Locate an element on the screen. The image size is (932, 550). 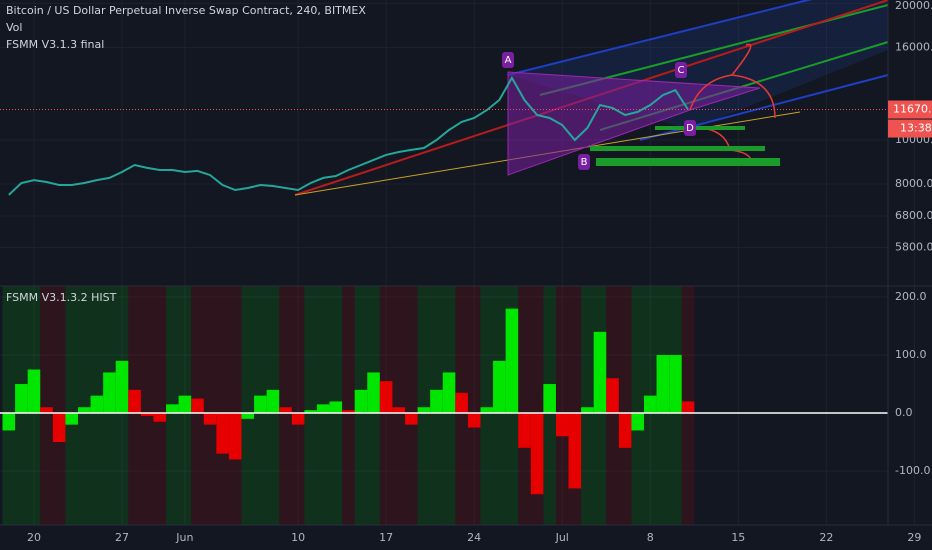
x-tick-label: 17 is located at coordinates (386, 537).